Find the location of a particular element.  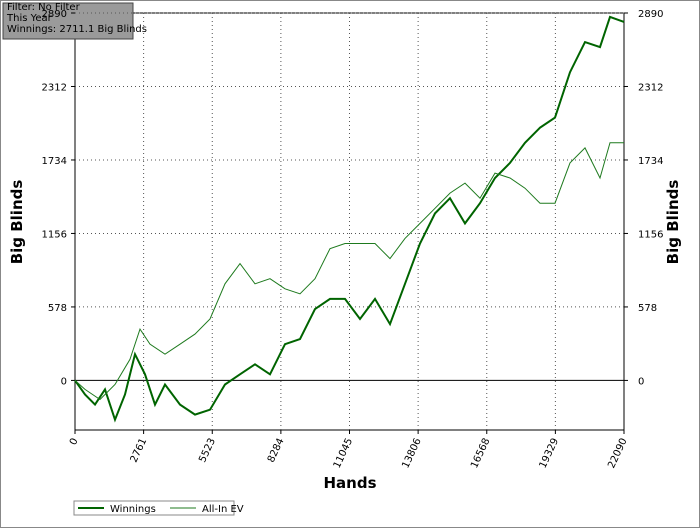

info-line: Winnings: 2711.1 Big Blinds is located at coordinates (77, 29).